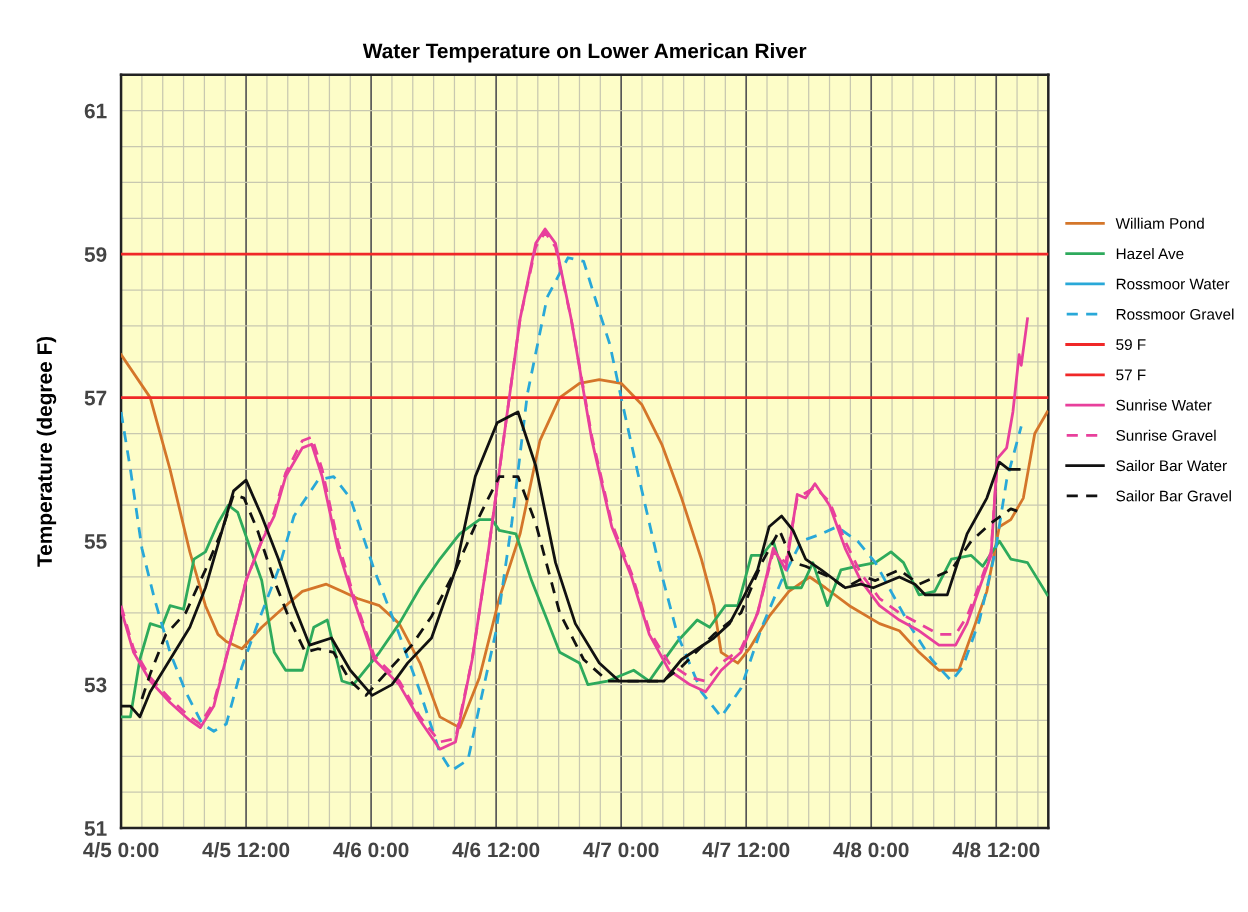 Image resolution: width=1248 pixels, height=912 pixels. I want to click on chart-title: Water Temperature on Lower American River, so click(584, 53).